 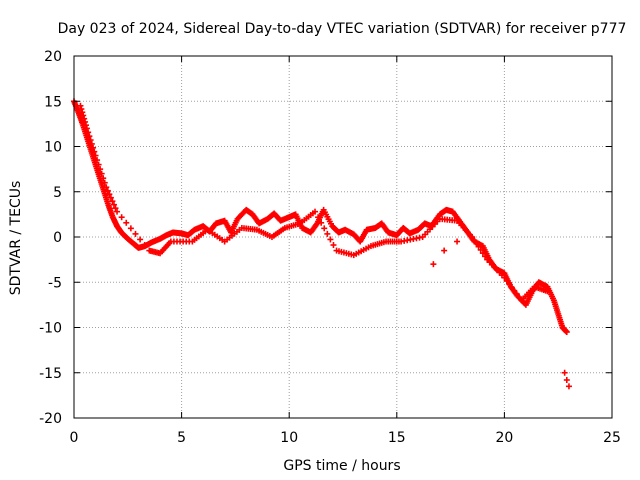 I want to click on y-tick-label: 0, so click(x=57, y=238).